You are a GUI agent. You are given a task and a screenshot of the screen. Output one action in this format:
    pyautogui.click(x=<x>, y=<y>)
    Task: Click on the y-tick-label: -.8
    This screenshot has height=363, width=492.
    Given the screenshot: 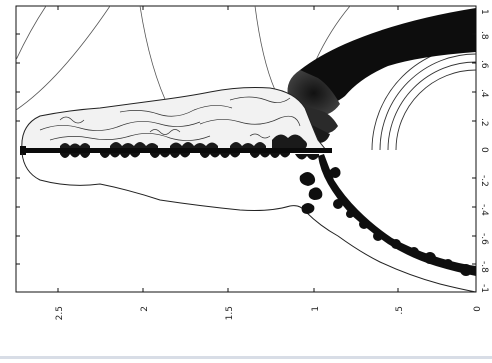 What is the action you would take?
    pyautogui.click(x=484, y=267)
    